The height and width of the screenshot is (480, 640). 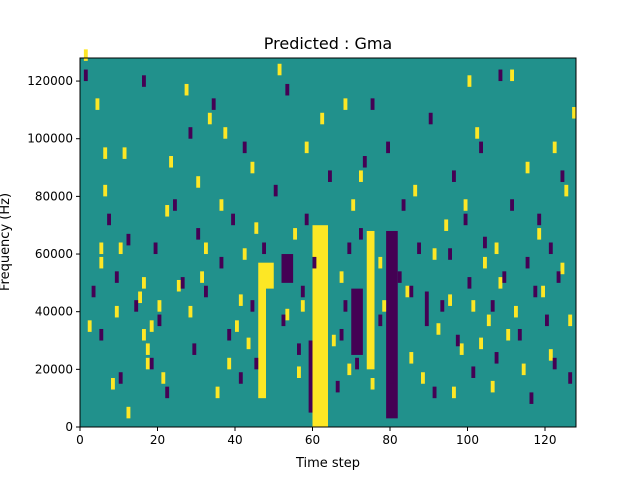 What do you see at coordinates (50, 81) in the screenshot?
I see `y-tick-label: 120000` at bounding box center [50, 81].